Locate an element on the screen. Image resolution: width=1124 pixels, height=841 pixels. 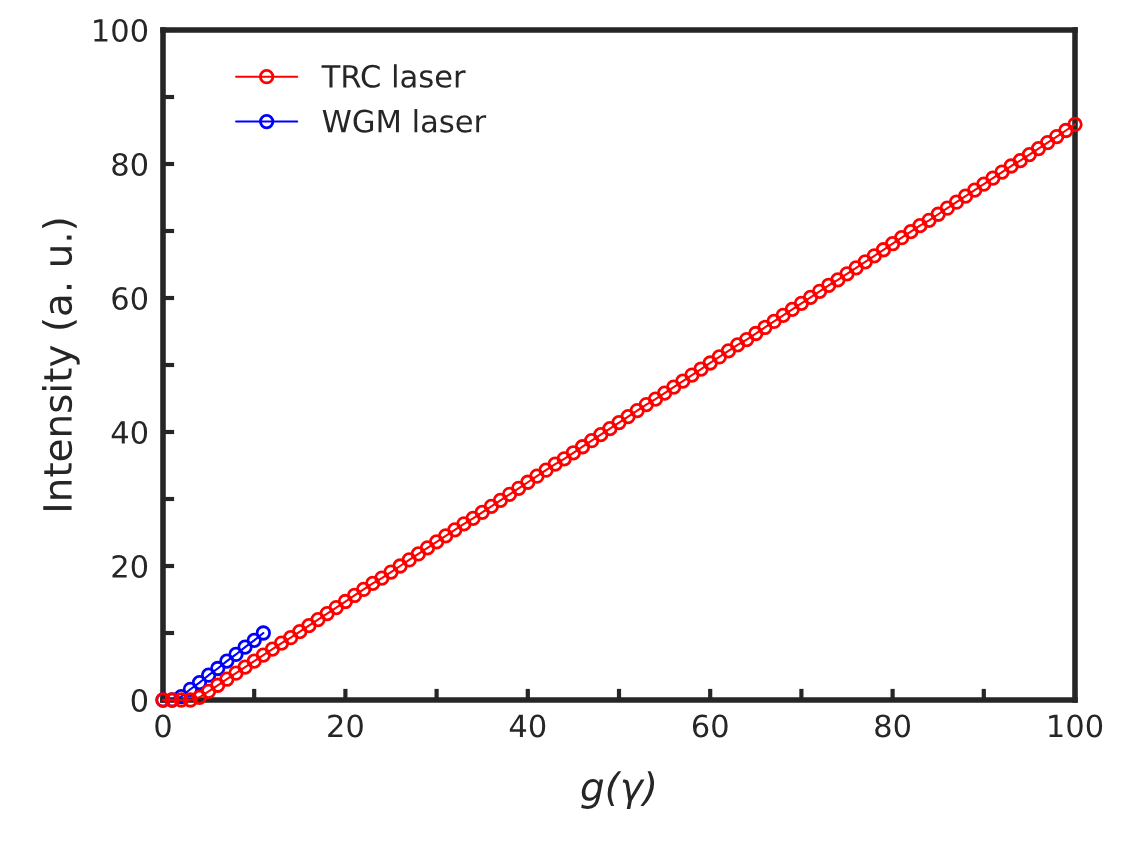
legend-label: TRC laser is located at coordinates (393, 76).